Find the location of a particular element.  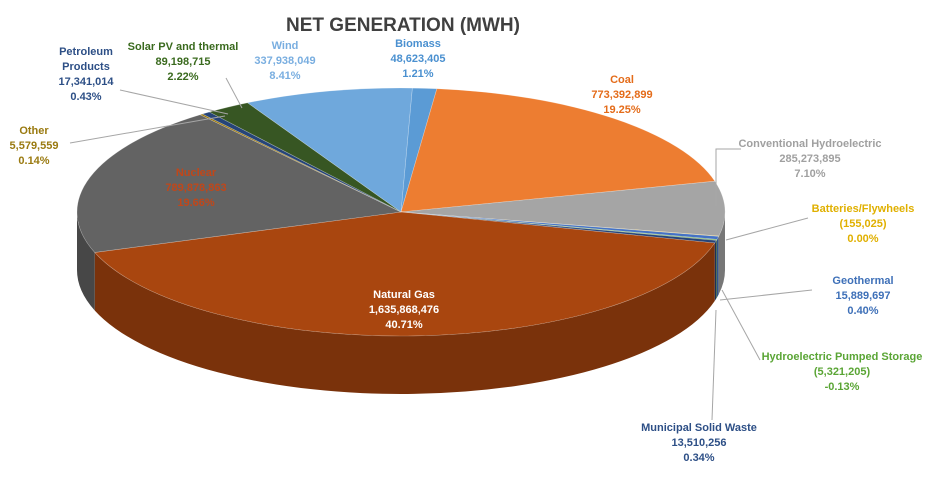

slice-side-hydroelectric-pumped-storage is located at coordinates (716, 269).